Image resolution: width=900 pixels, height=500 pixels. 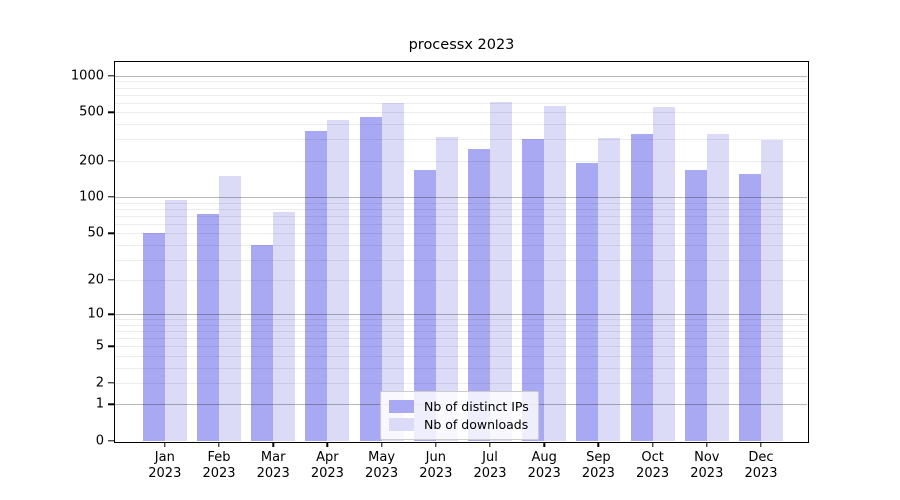 I want to click on bar-distinct-ips-nov, so click(x=695, y=305).